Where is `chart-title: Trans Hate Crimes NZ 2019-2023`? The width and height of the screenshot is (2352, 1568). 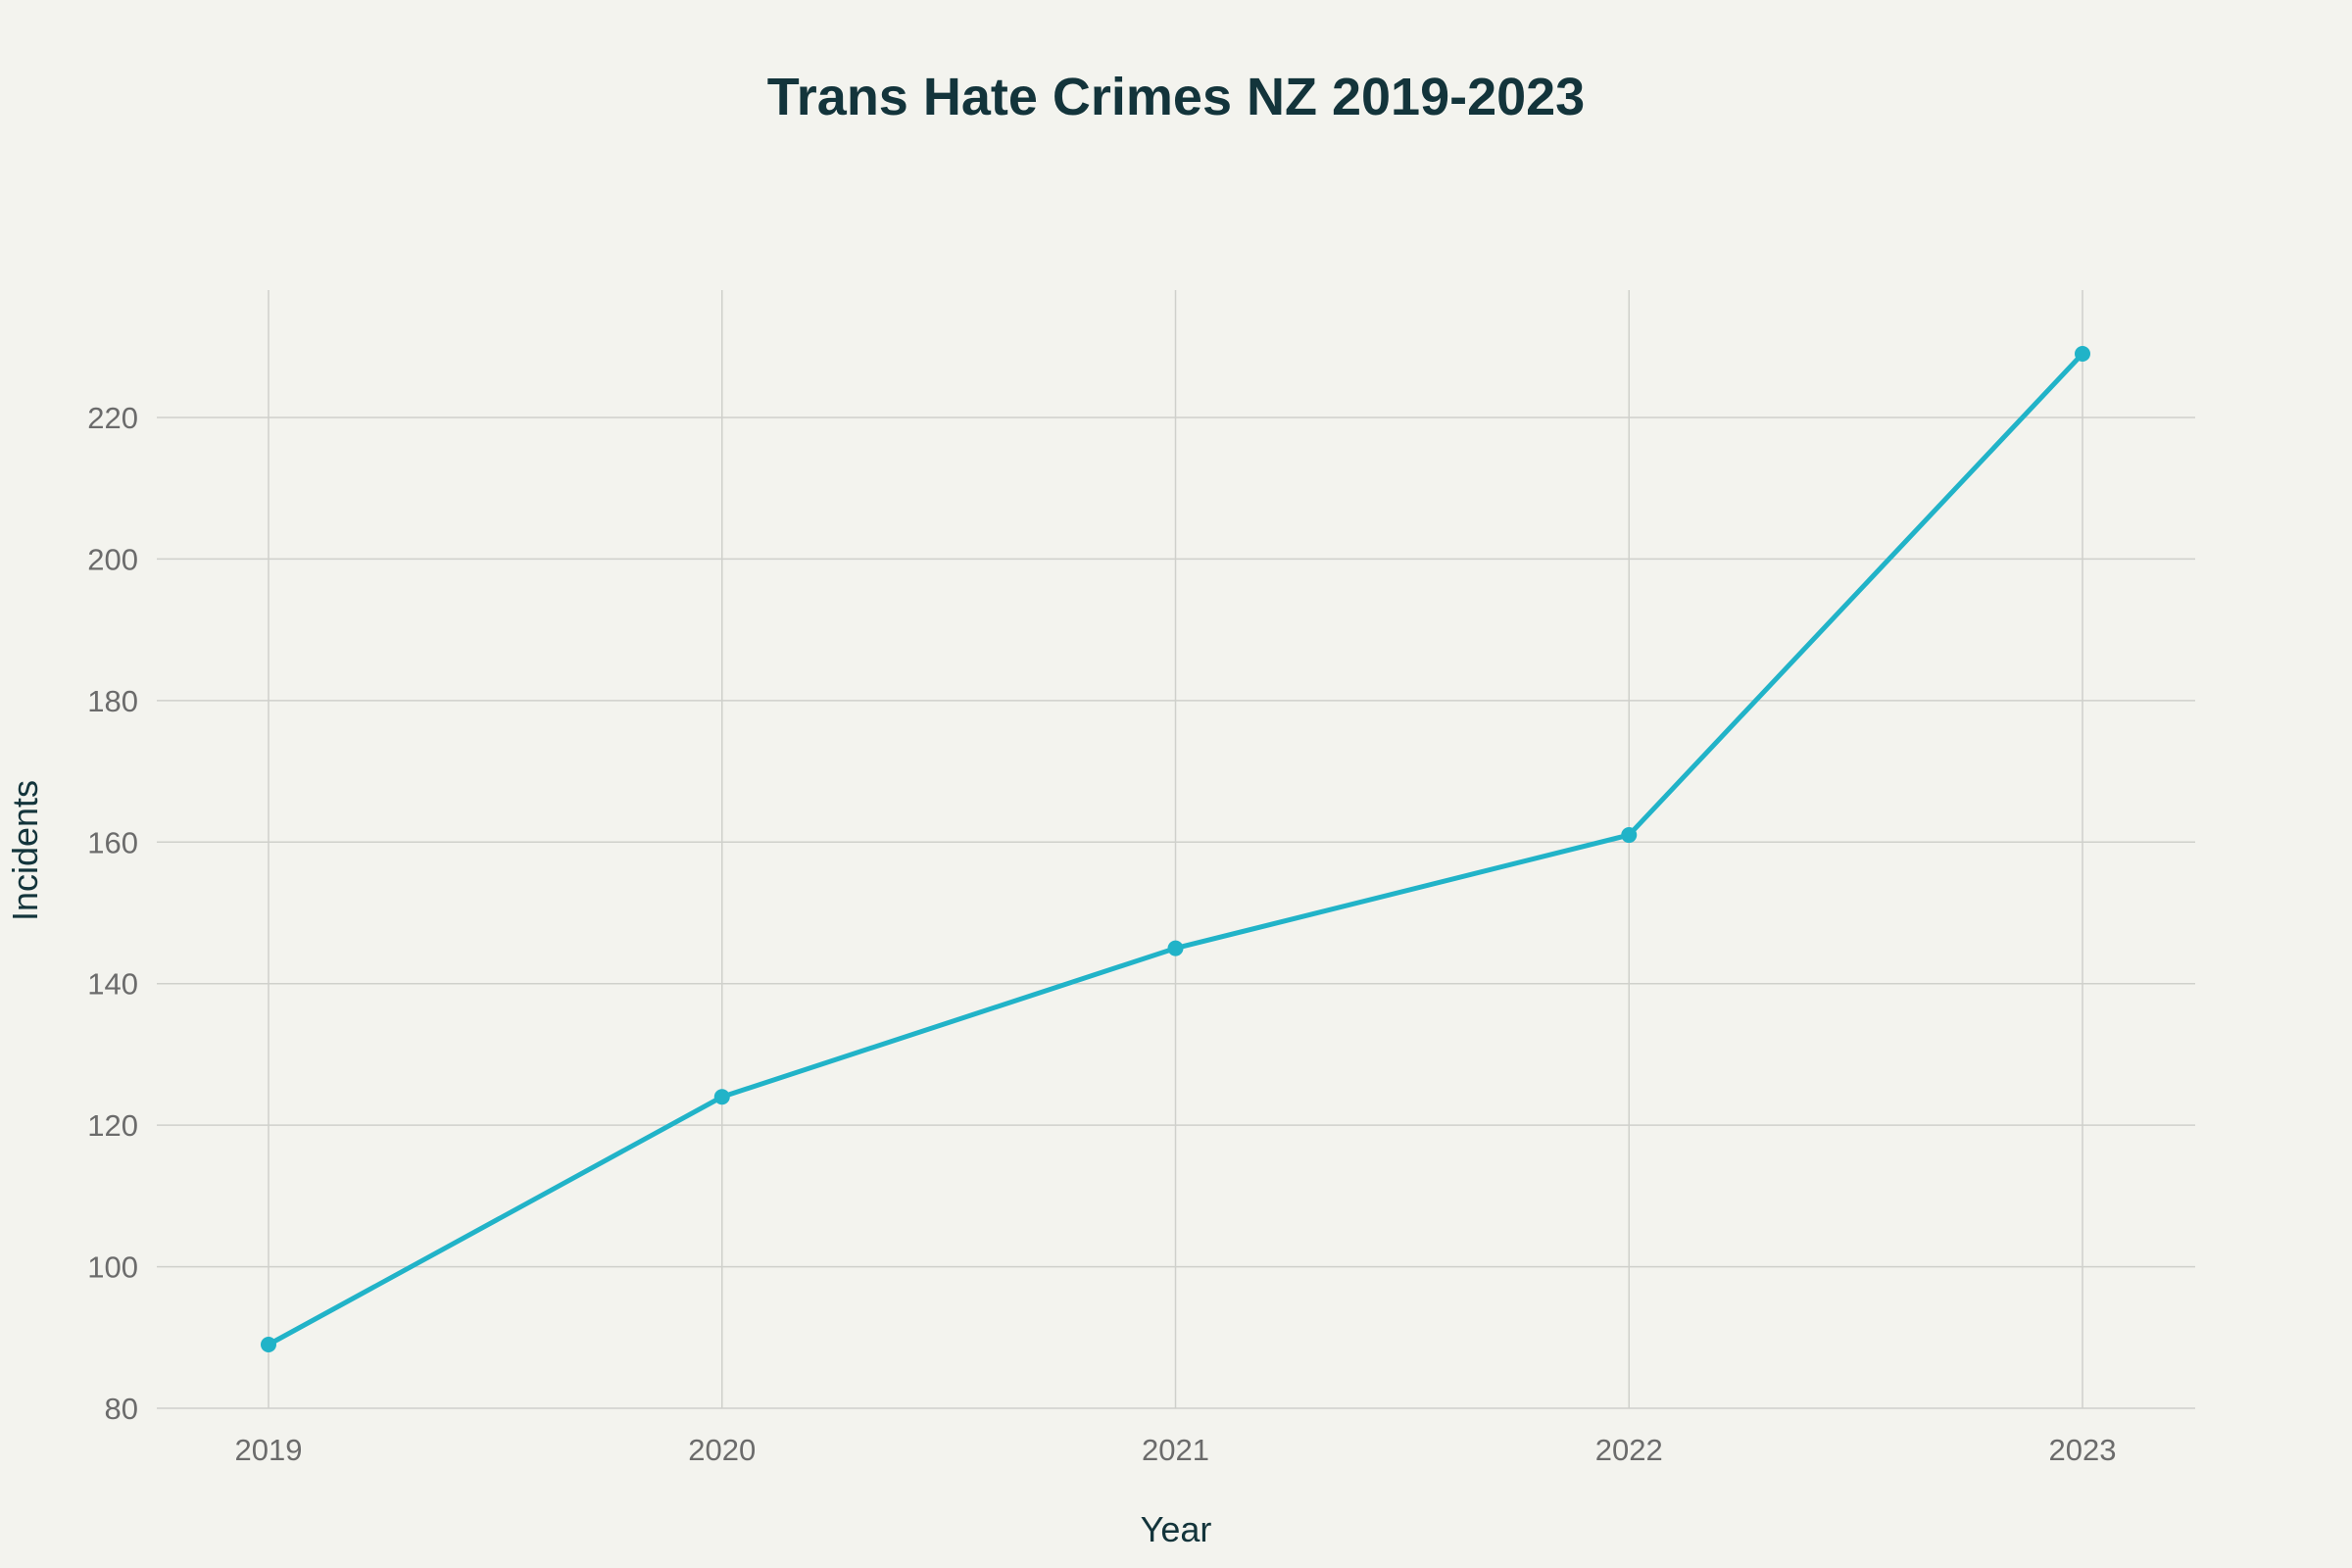 chart-title: Trans Hate Crimes NZ 2019-2023 is located at coordinates (1176, 97).